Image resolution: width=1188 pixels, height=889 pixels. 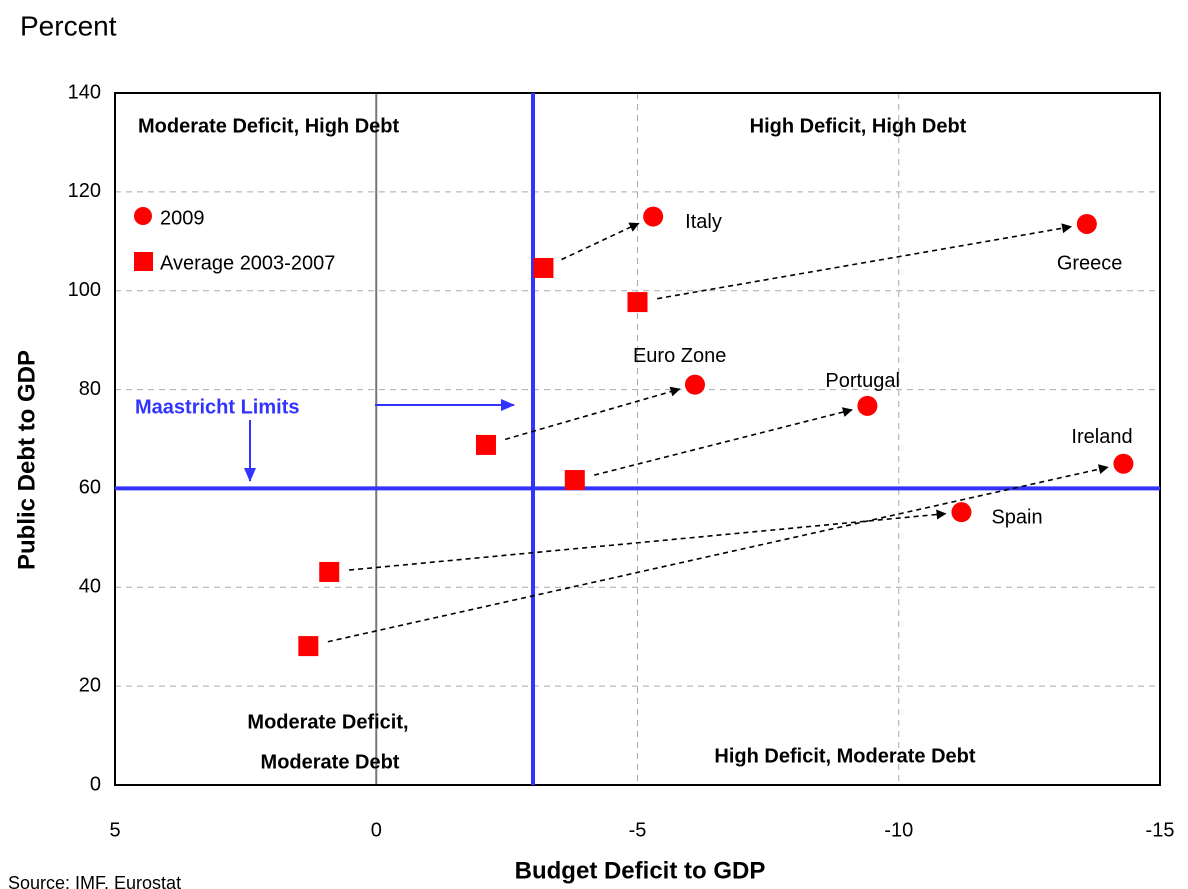 What do you see at coordinates (376, 830) in the screenshot?
I see `x-tick-label: 0` at bounding box center [376, 830].